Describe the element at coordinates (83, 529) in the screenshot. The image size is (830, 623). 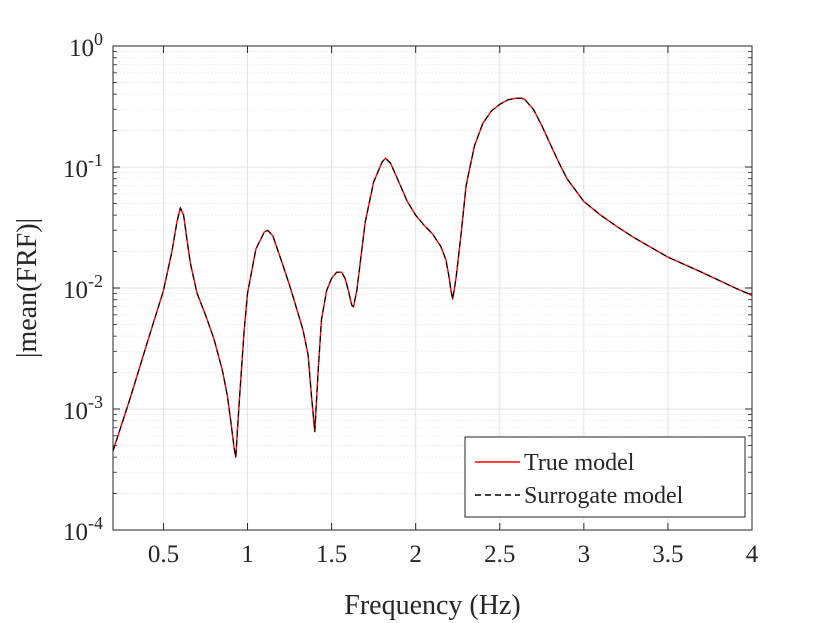
I see `y-tick-label: 10⁻⁴` at that location.